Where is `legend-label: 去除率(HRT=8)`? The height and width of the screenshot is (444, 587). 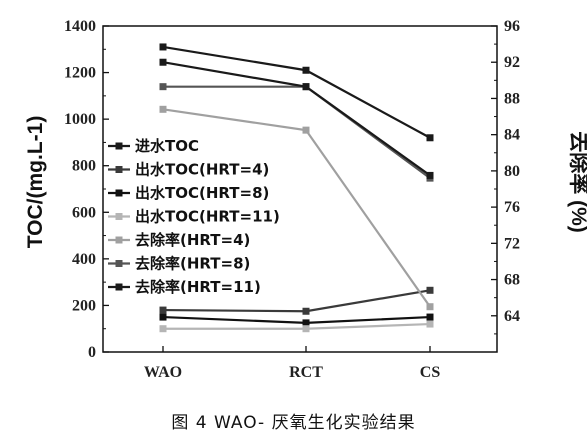
legend-label: 去除率(HRT=8) is located at coordinates (192, 264).